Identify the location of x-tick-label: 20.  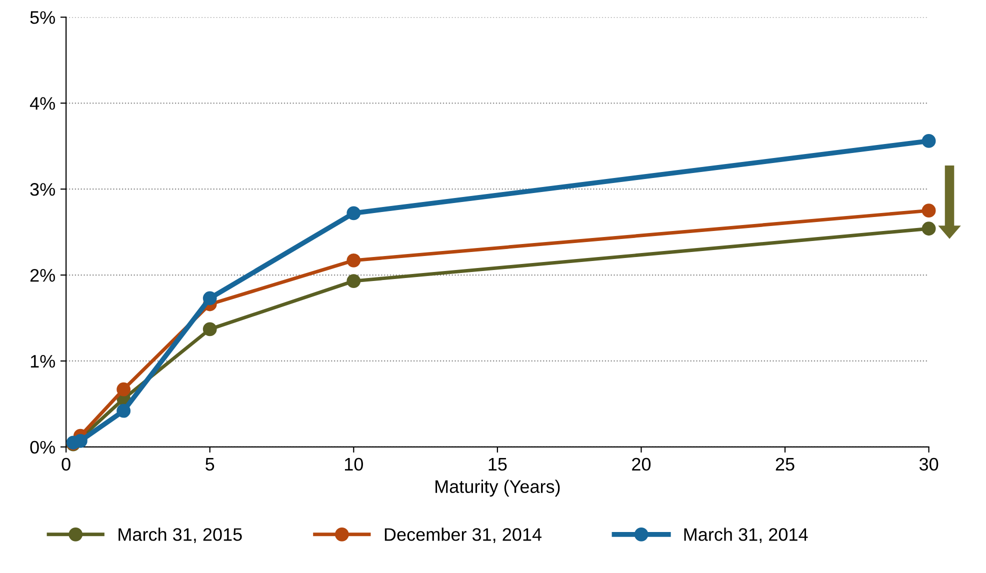
(641, 464).